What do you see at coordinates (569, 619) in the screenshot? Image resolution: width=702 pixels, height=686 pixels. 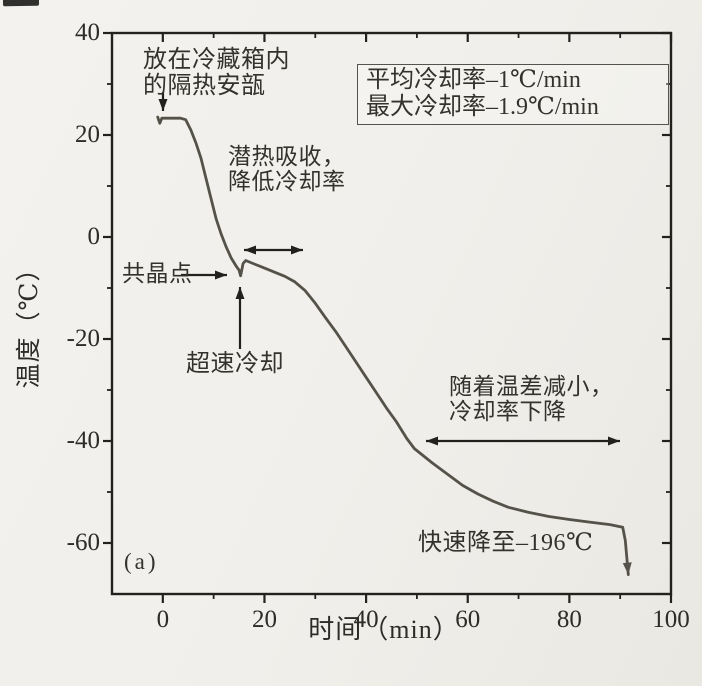 I see `x-tick-label: 80` at bounding box center [569, 619].